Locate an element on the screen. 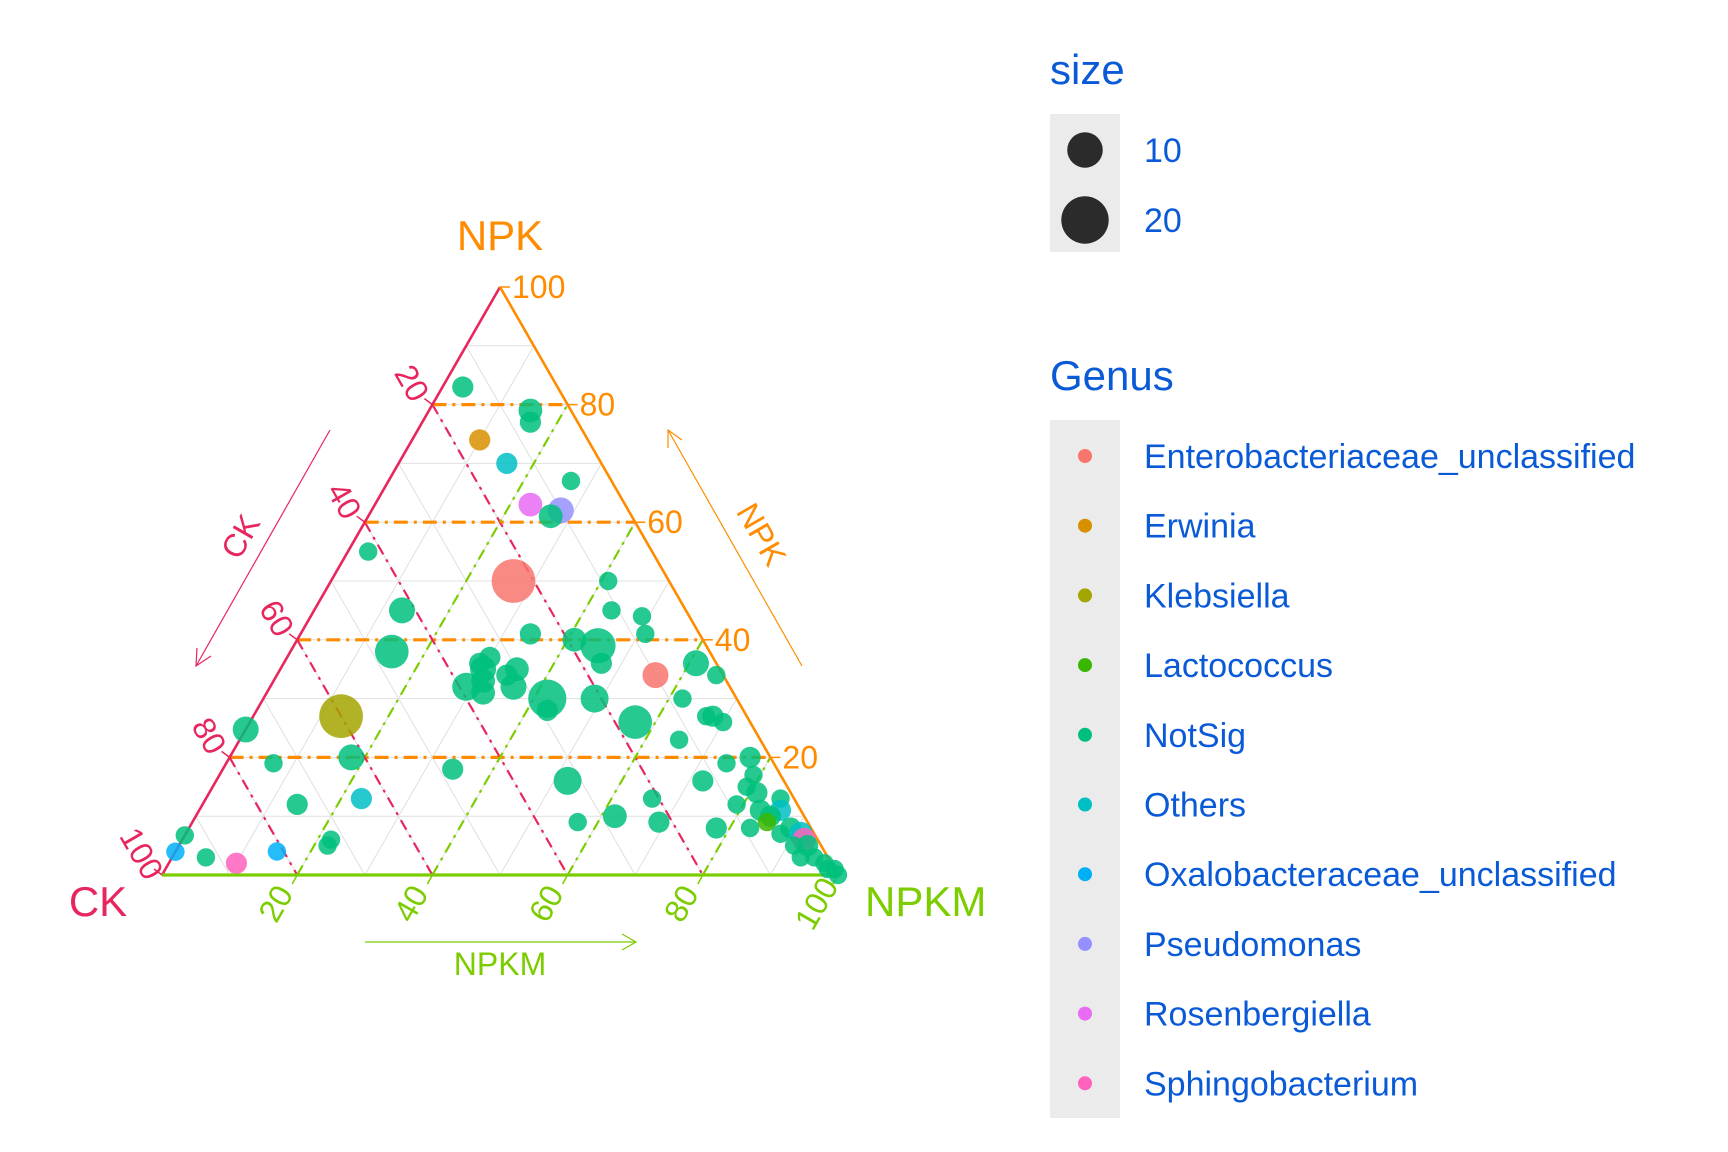  axis-title-npkm: NPKM is located at coordinates (925, 901).